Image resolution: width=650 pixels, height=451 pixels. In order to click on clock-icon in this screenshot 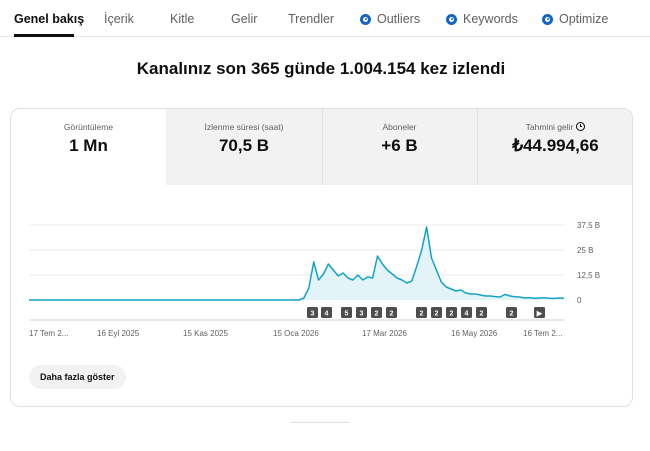, I will do `click(581, 126)`.